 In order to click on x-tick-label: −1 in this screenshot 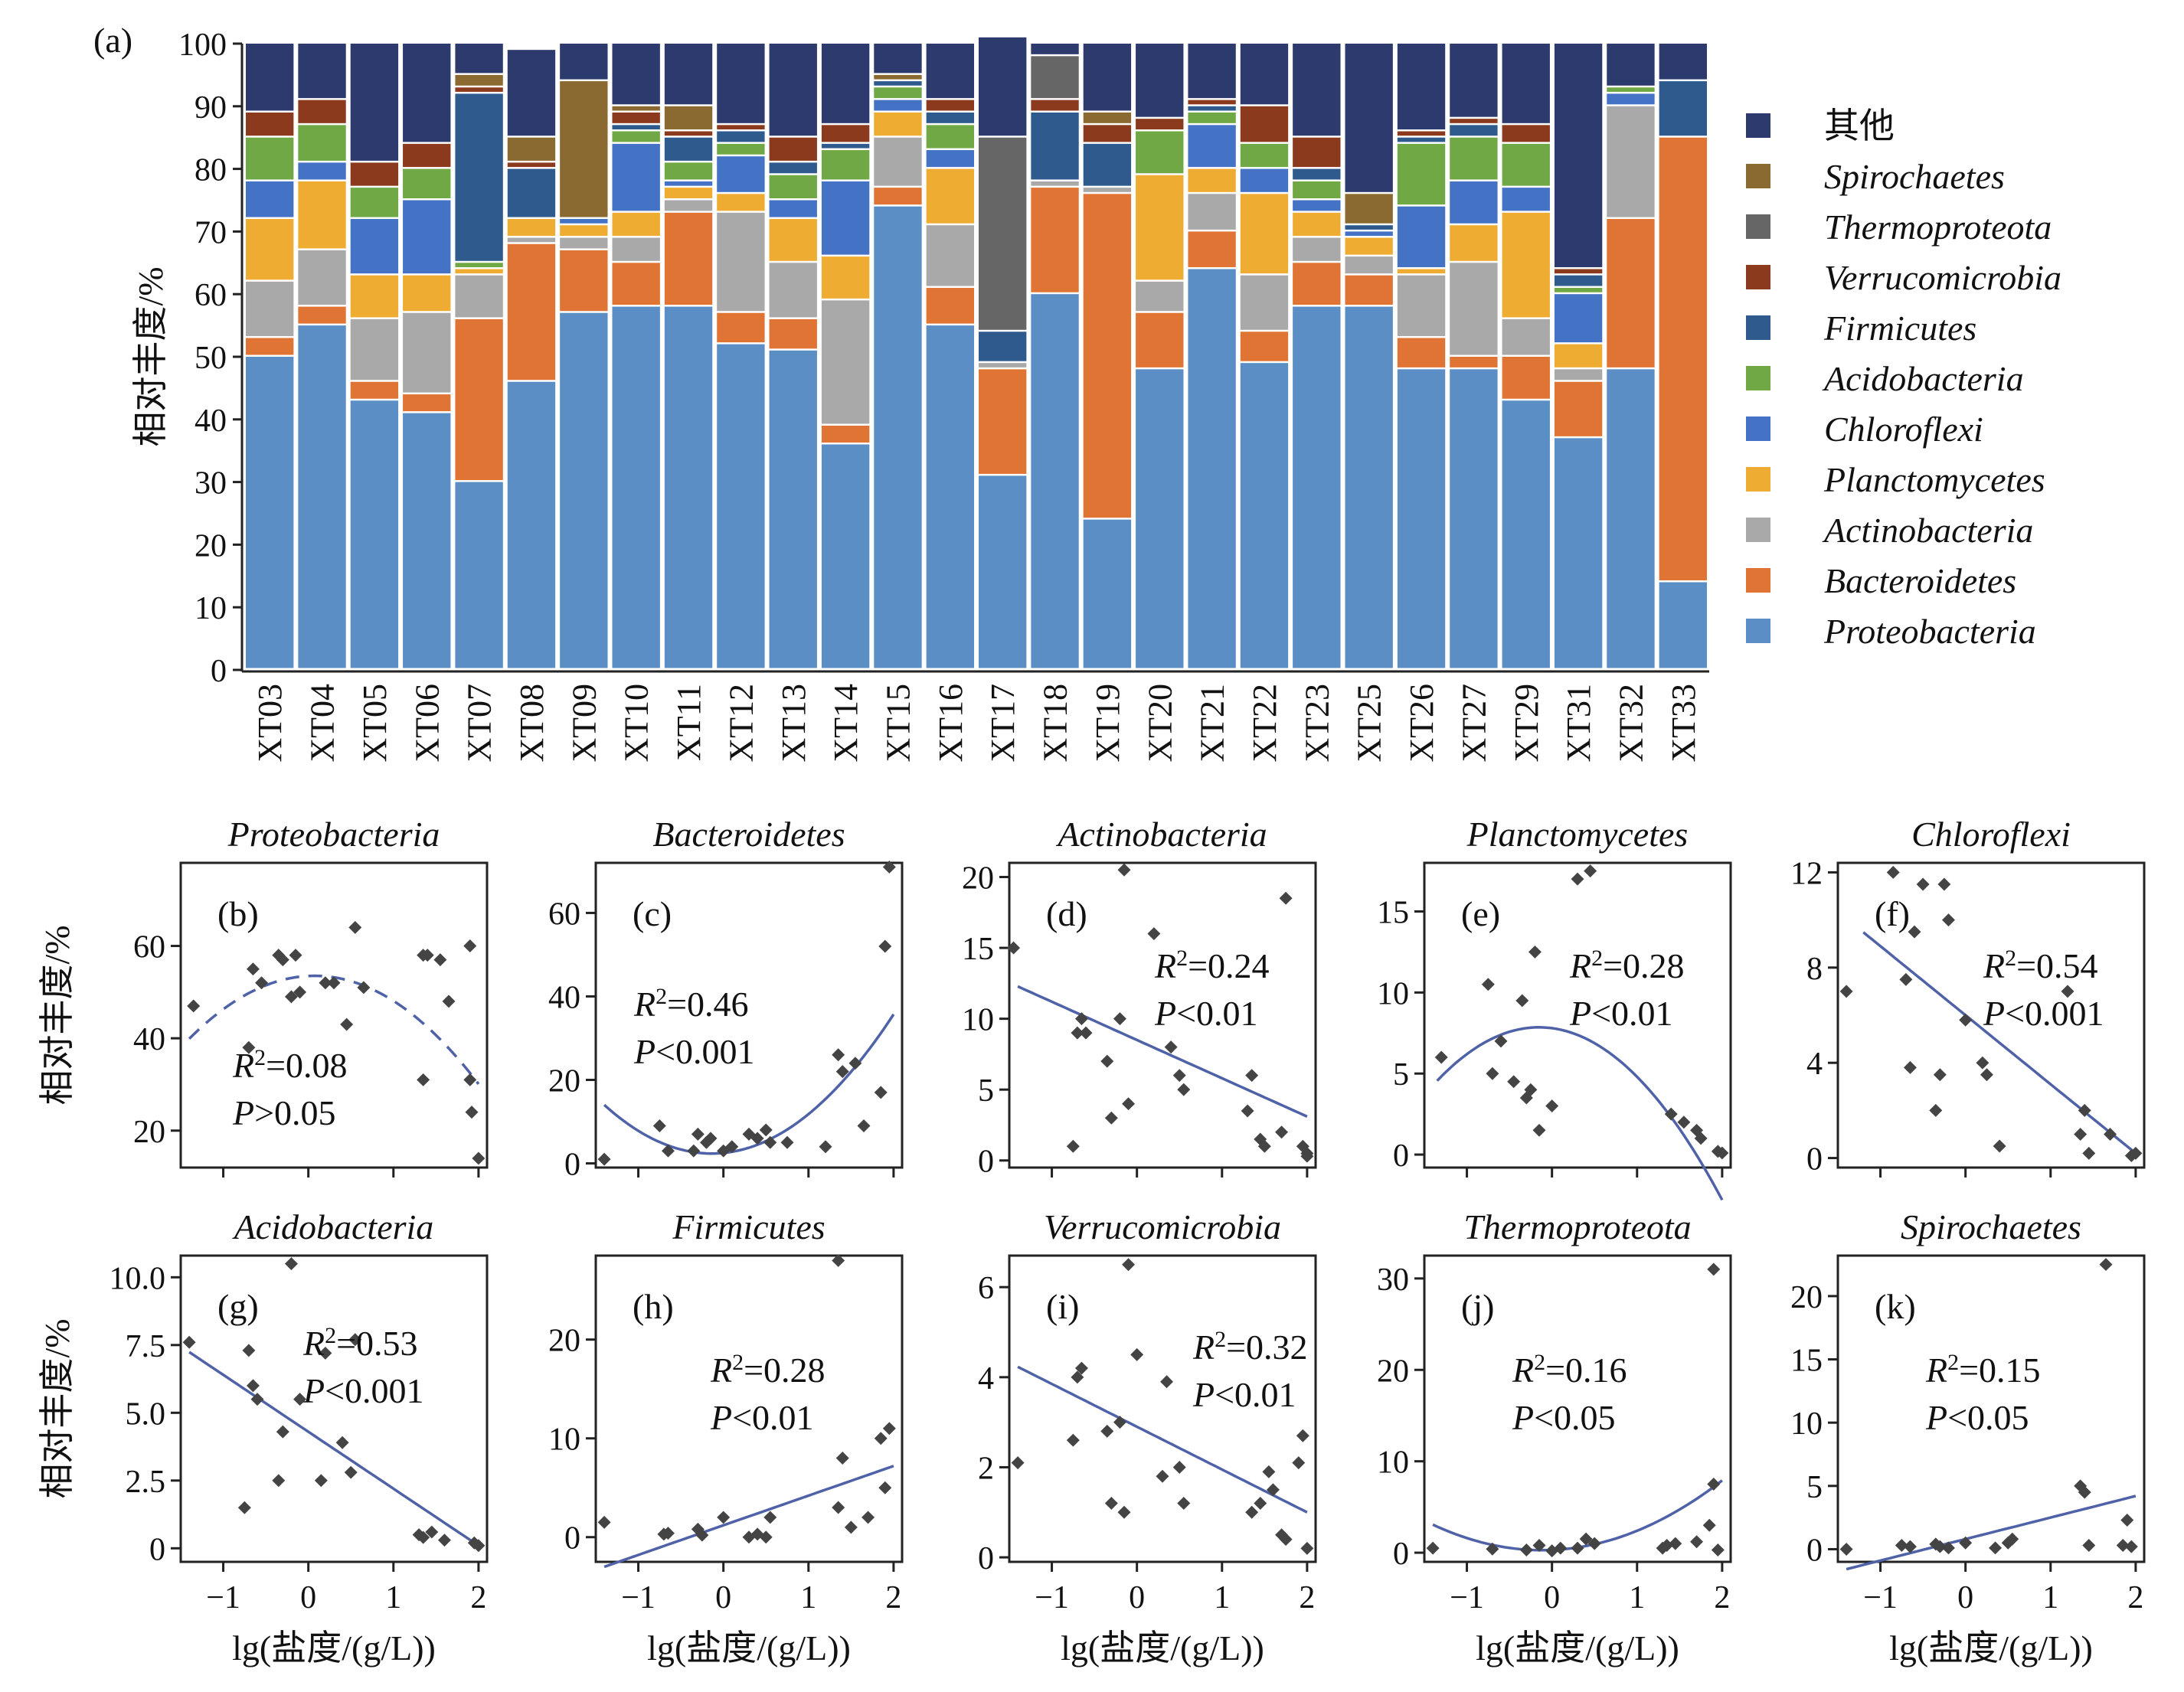, I will do `click(223, 1597)`.